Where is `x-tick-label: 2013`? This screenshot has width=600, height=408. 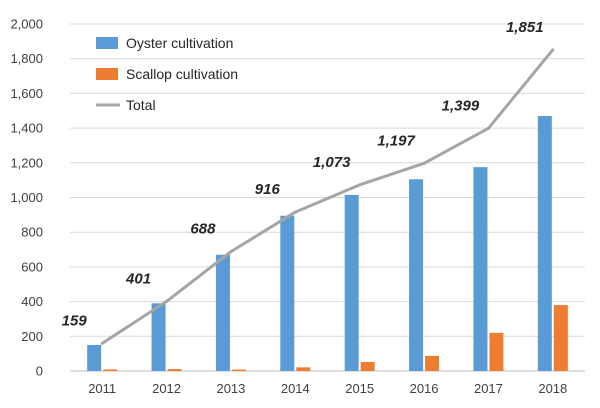
x-tick-label: 2013 is located at coordinates (230, 388).